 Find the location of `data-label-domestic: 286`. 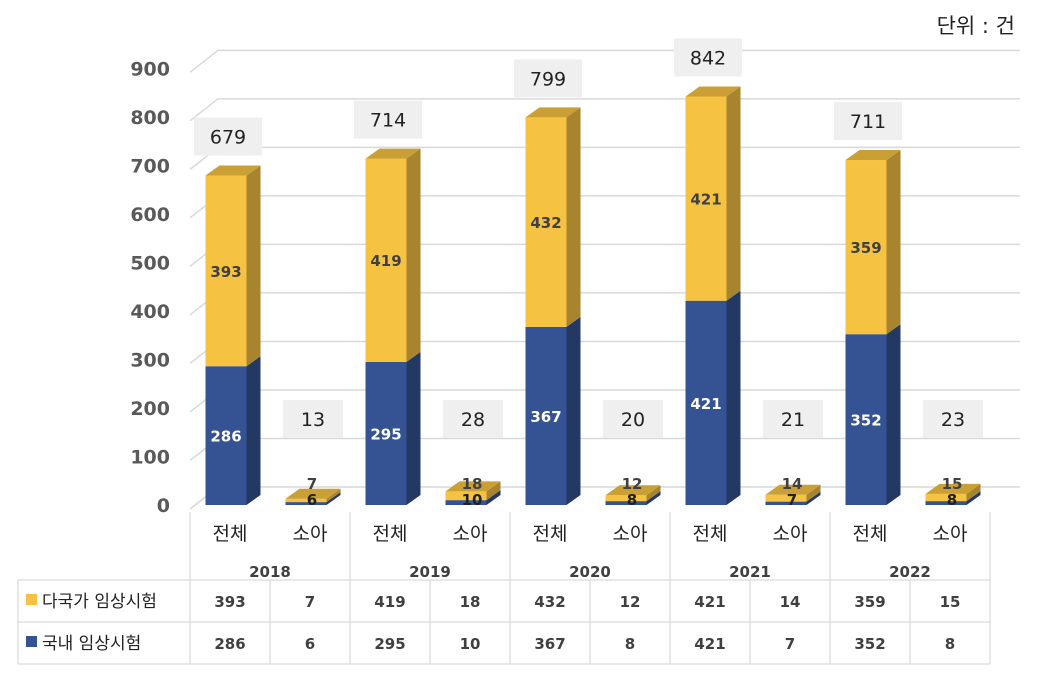

data-label-domestic: 286 is located at coordinates (225, 437).